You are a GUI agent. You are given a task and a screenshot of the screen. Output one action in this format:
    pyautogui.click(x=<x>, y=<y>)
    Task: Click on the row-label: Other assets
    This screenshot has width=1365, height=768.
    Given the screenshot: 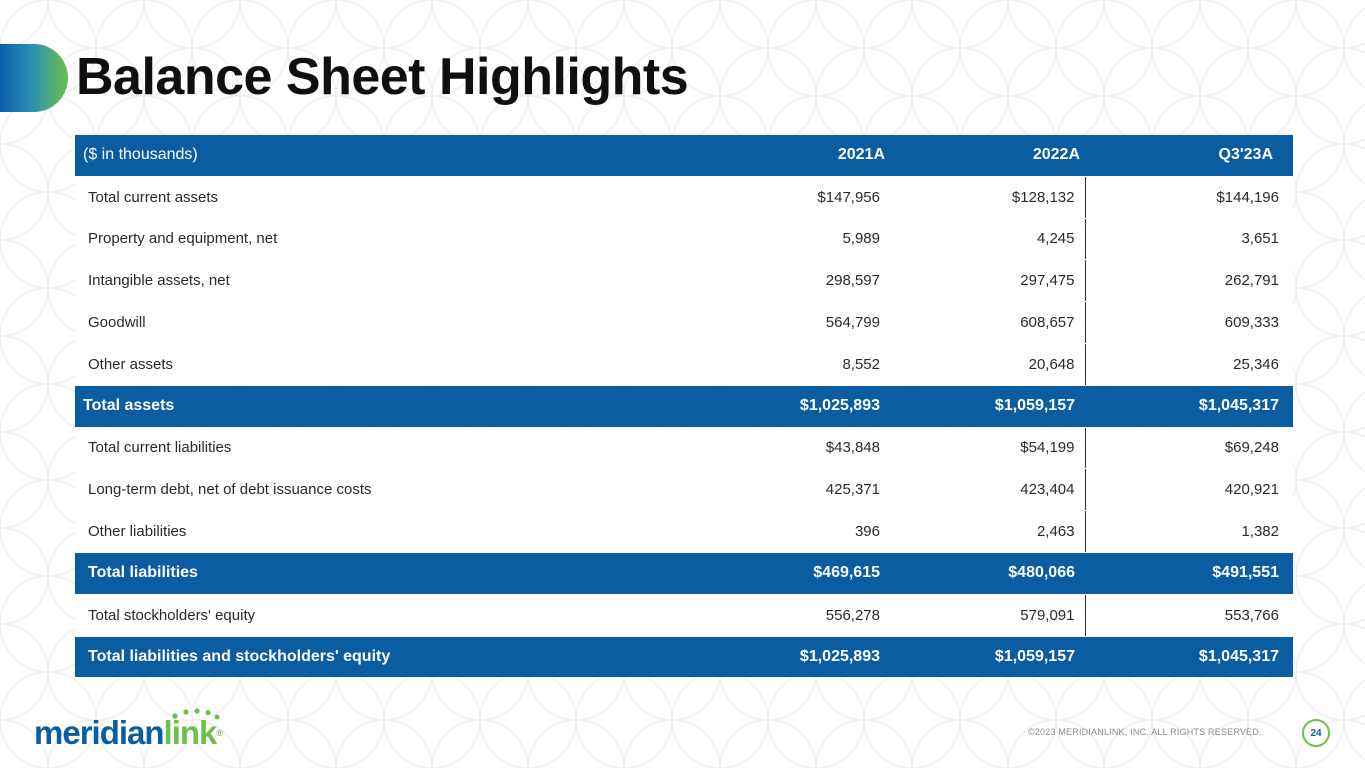 What is the action you would take?
    pyautogui.click(x=385, y=364)
    